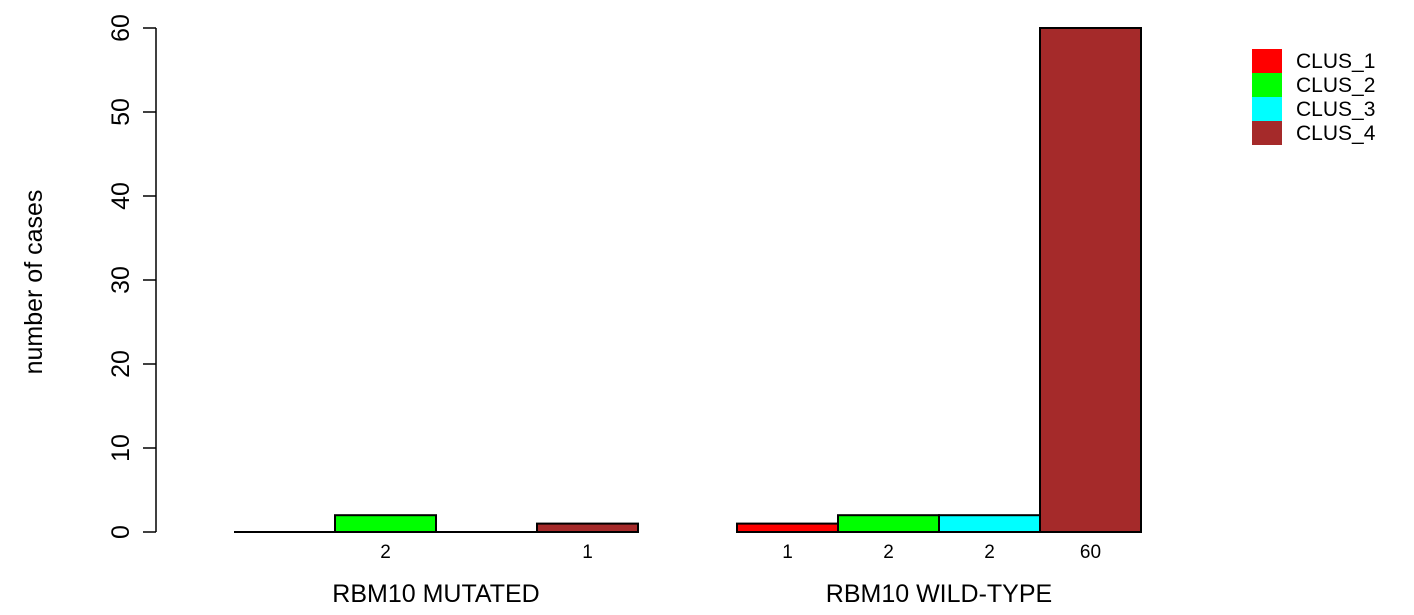  I want to click on y-axis: 0 10 20 30 40 50 60, so click(132, 276).